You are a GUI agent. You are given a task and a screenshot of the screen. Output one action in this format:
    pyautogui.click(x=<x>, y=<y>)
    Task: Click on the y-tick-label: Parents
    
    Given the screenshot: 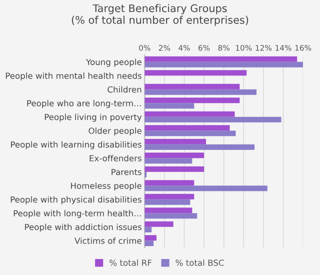 What is the action you would take?
    pyautogui.click(x=127, y=172)
    